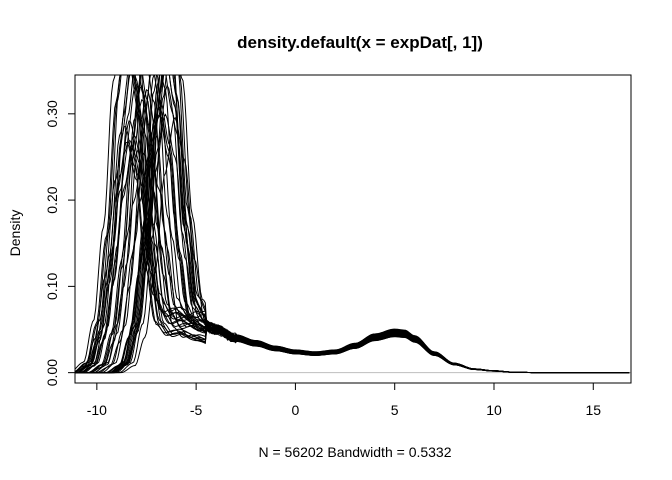 The height and width of the screenshot is (480, 672). Describe the element at coordinates (494, 410) in the screenshot. I see `x-tick-label: 10` at that location.